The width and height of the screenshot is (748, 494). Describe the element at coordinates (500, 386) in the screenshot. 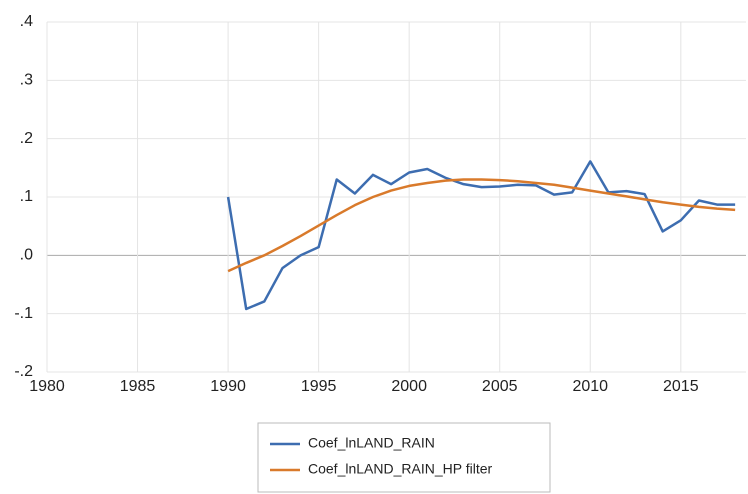

I see `x-tick-label: 2005` at that location.